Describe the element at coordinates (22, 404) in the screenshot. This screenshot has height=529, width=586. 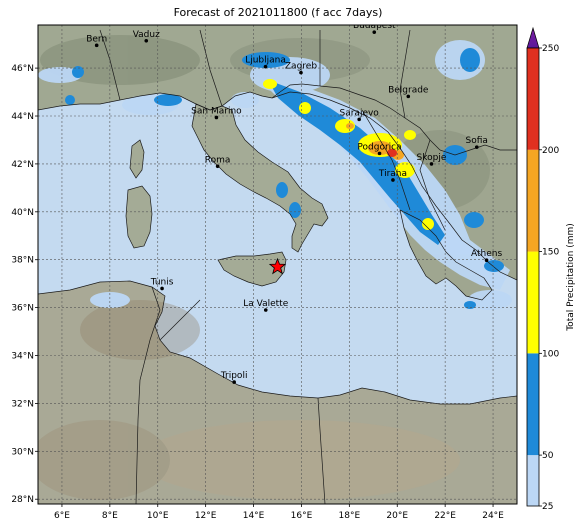
I see `lat-tick-label: 32°N` at that location.